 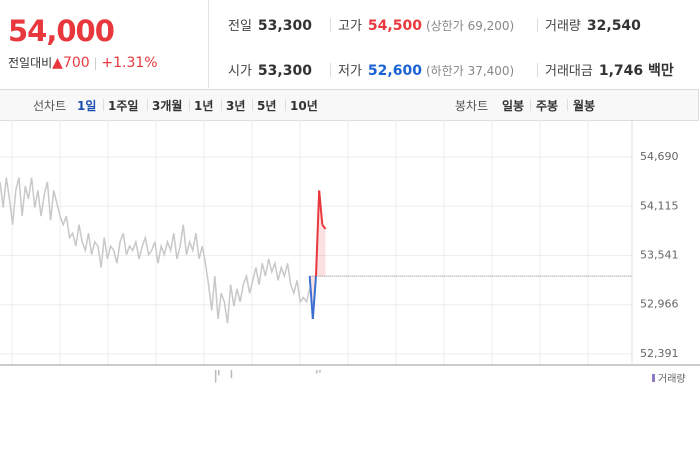 I want to click on stat: 저가 52,600 (하한가 37,400), so click(x=426, y=69).